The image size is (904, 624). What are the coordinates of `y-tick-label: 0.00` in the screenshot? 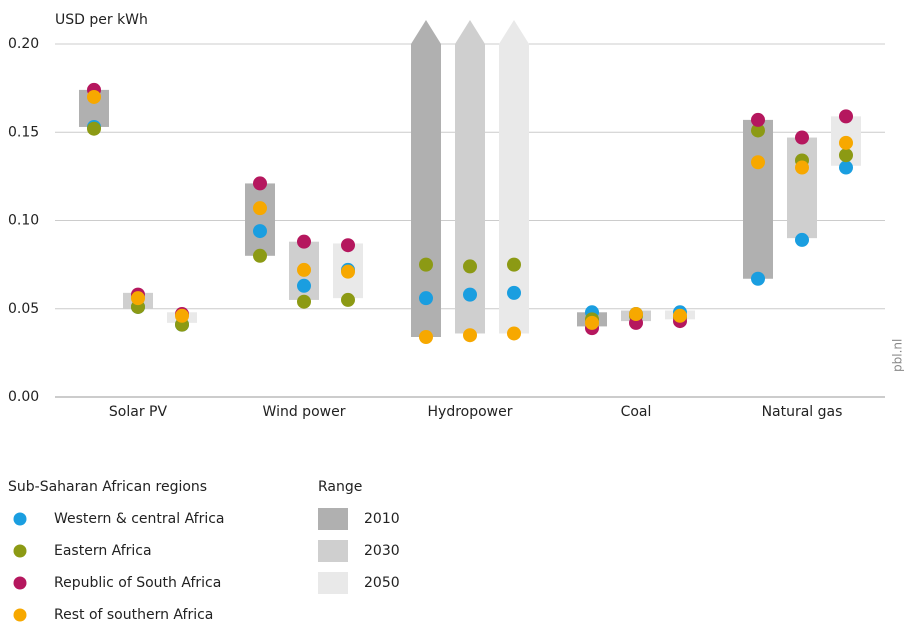 It's located at (23, 397).